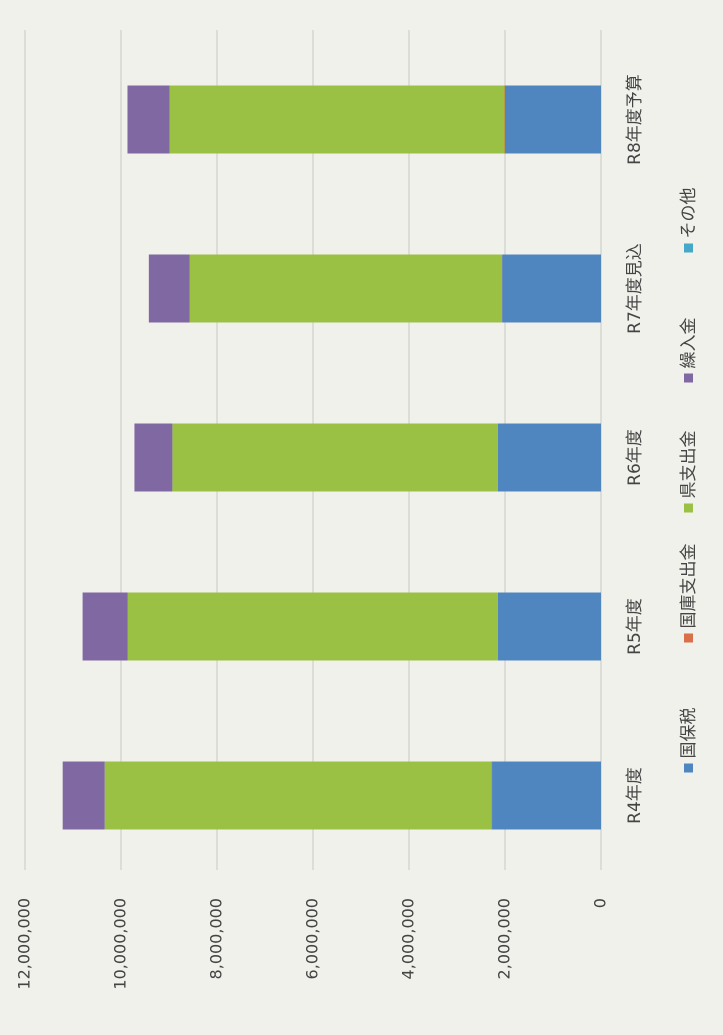 Image resolution: width=723 pixels, height=1035 pixels. What do you see at coordinates (635, 795) in the screenshot?
I see `x-tick-label: R4年度` at bounding box center [635, 795].